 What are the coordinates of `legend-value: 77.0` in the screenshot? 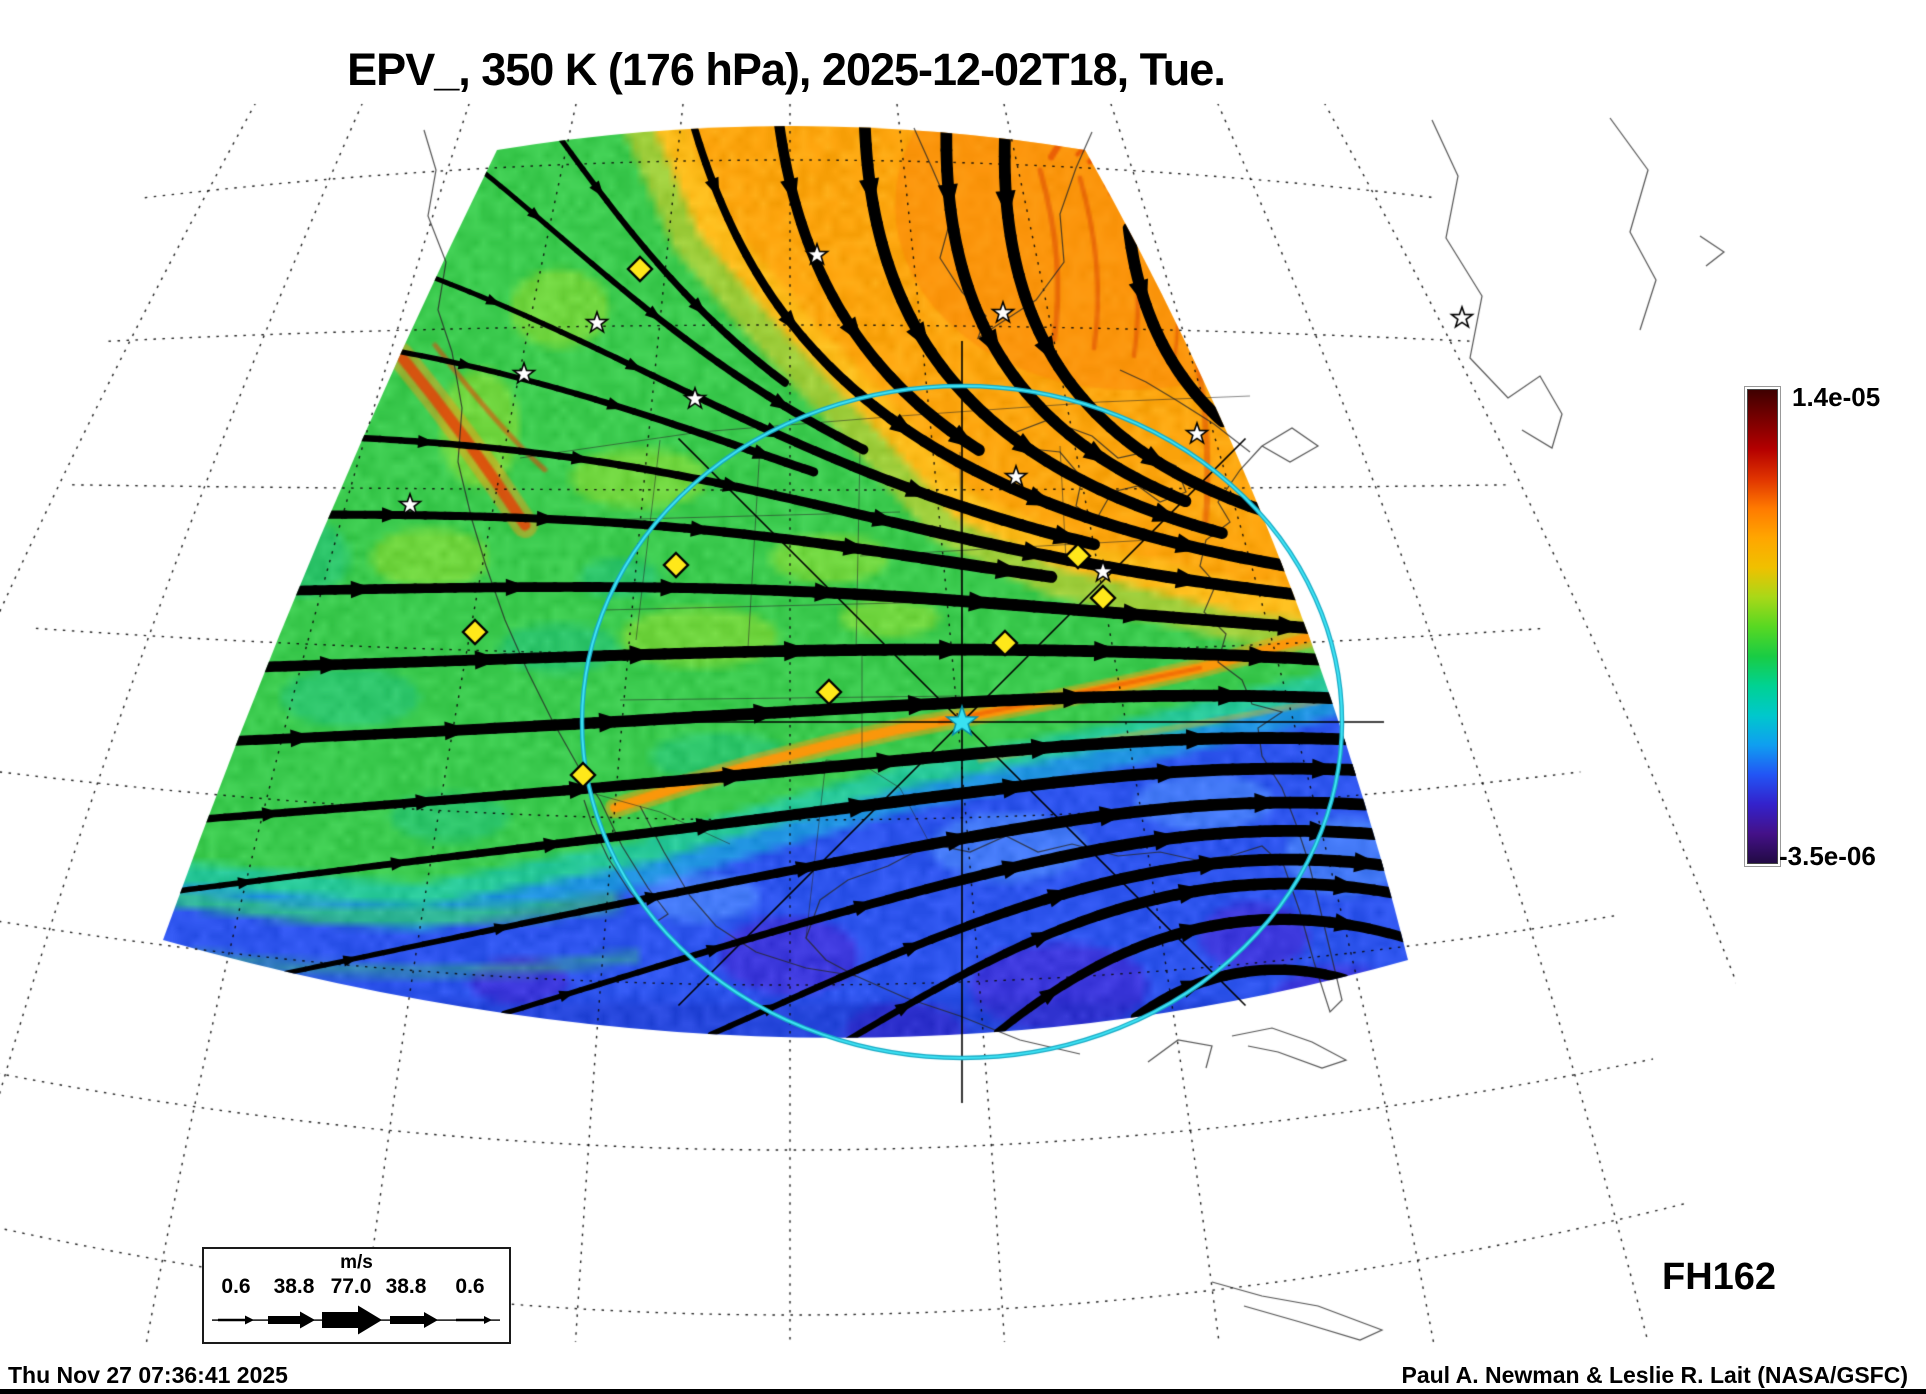 It's located at (351, 1286).